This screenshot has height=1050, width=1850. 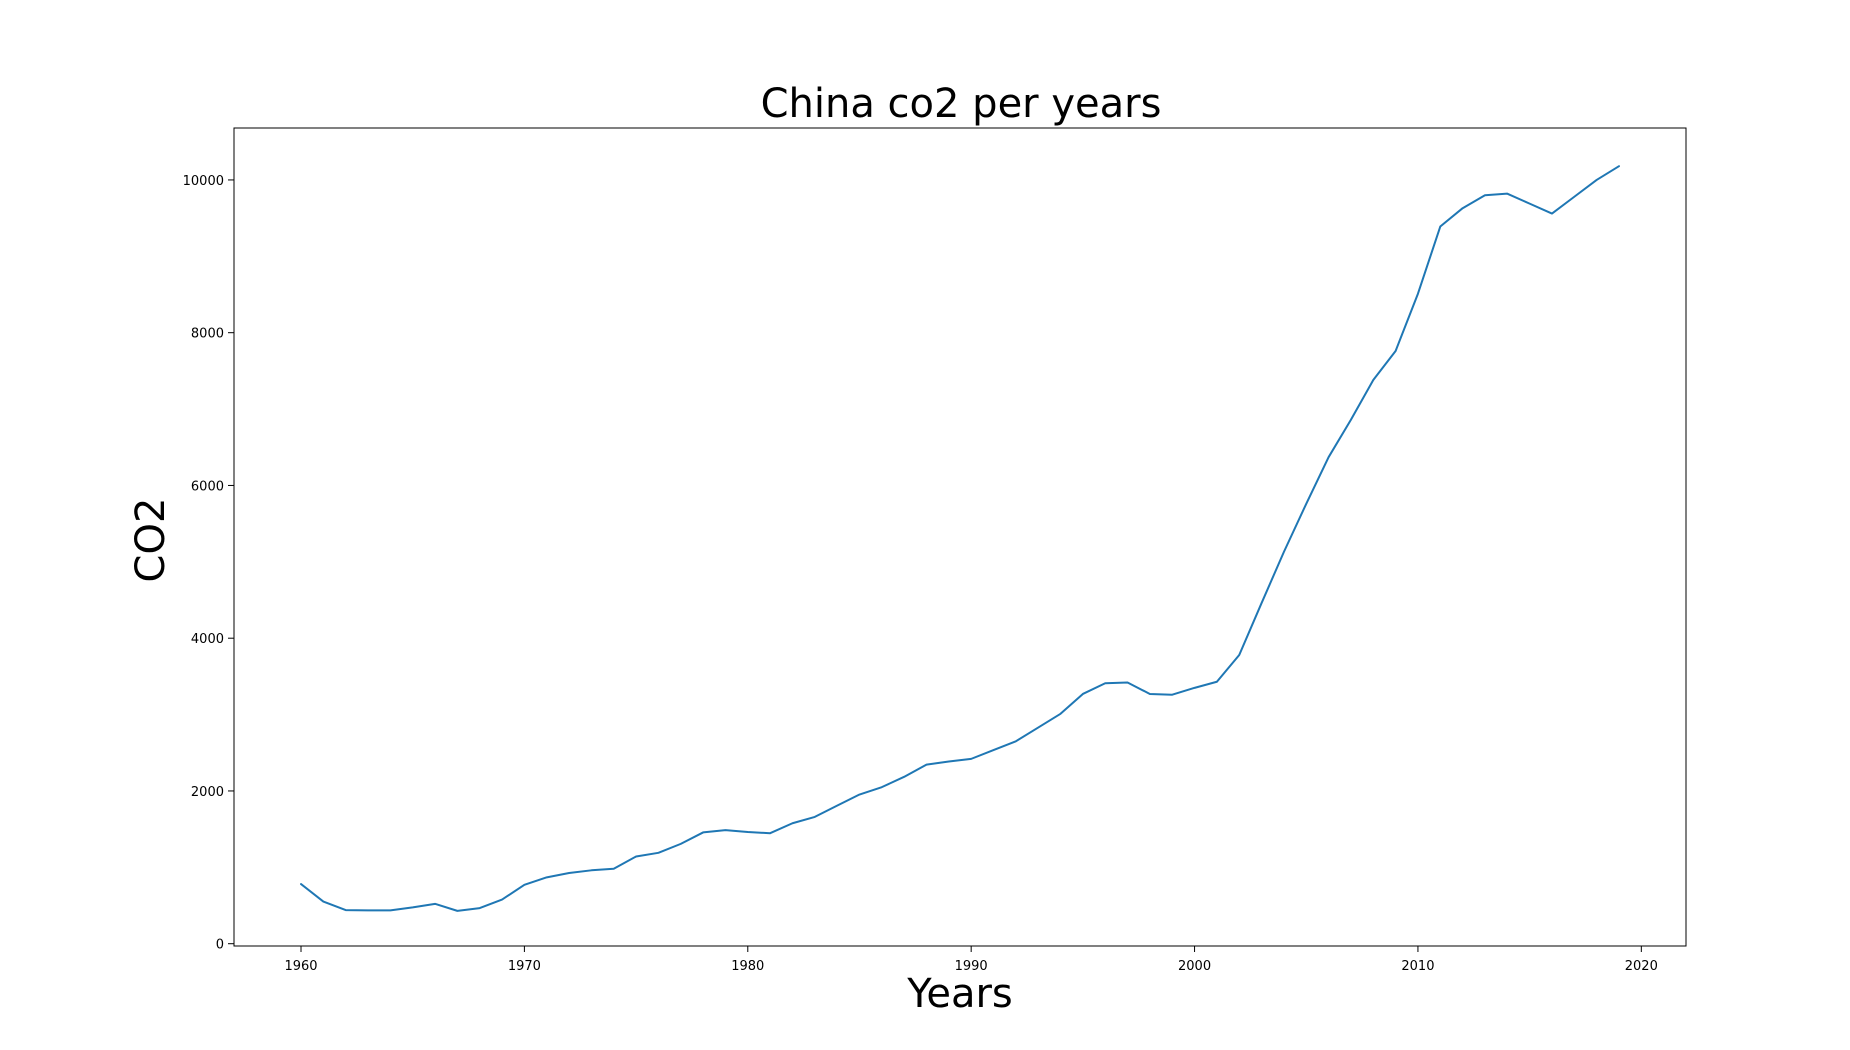 What do you see at coordinates (971, 966) in the screenshot?
I see `x-tick-label: 1990` at bounding box center [971, 966].